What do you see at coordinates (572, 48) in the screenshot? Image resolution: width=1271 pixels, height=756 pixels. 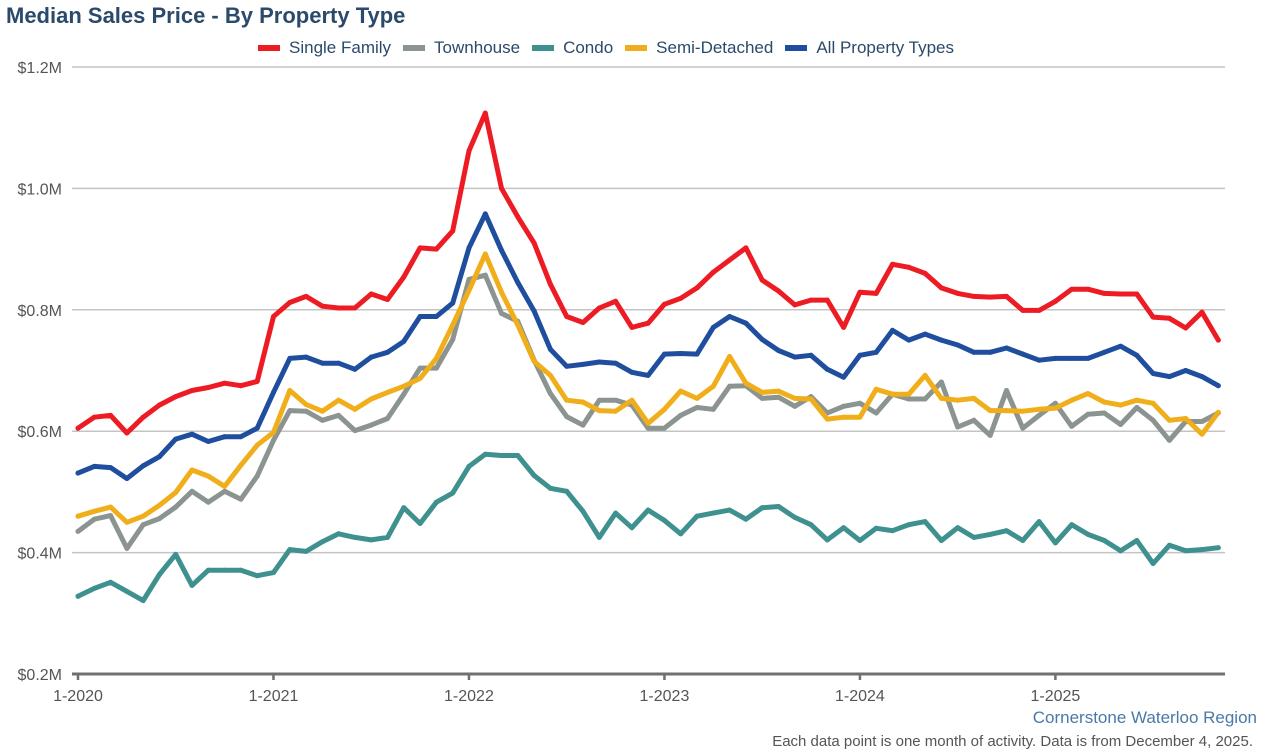 I see `legend-item-condo: Condo` at bounding box center [572, 48].